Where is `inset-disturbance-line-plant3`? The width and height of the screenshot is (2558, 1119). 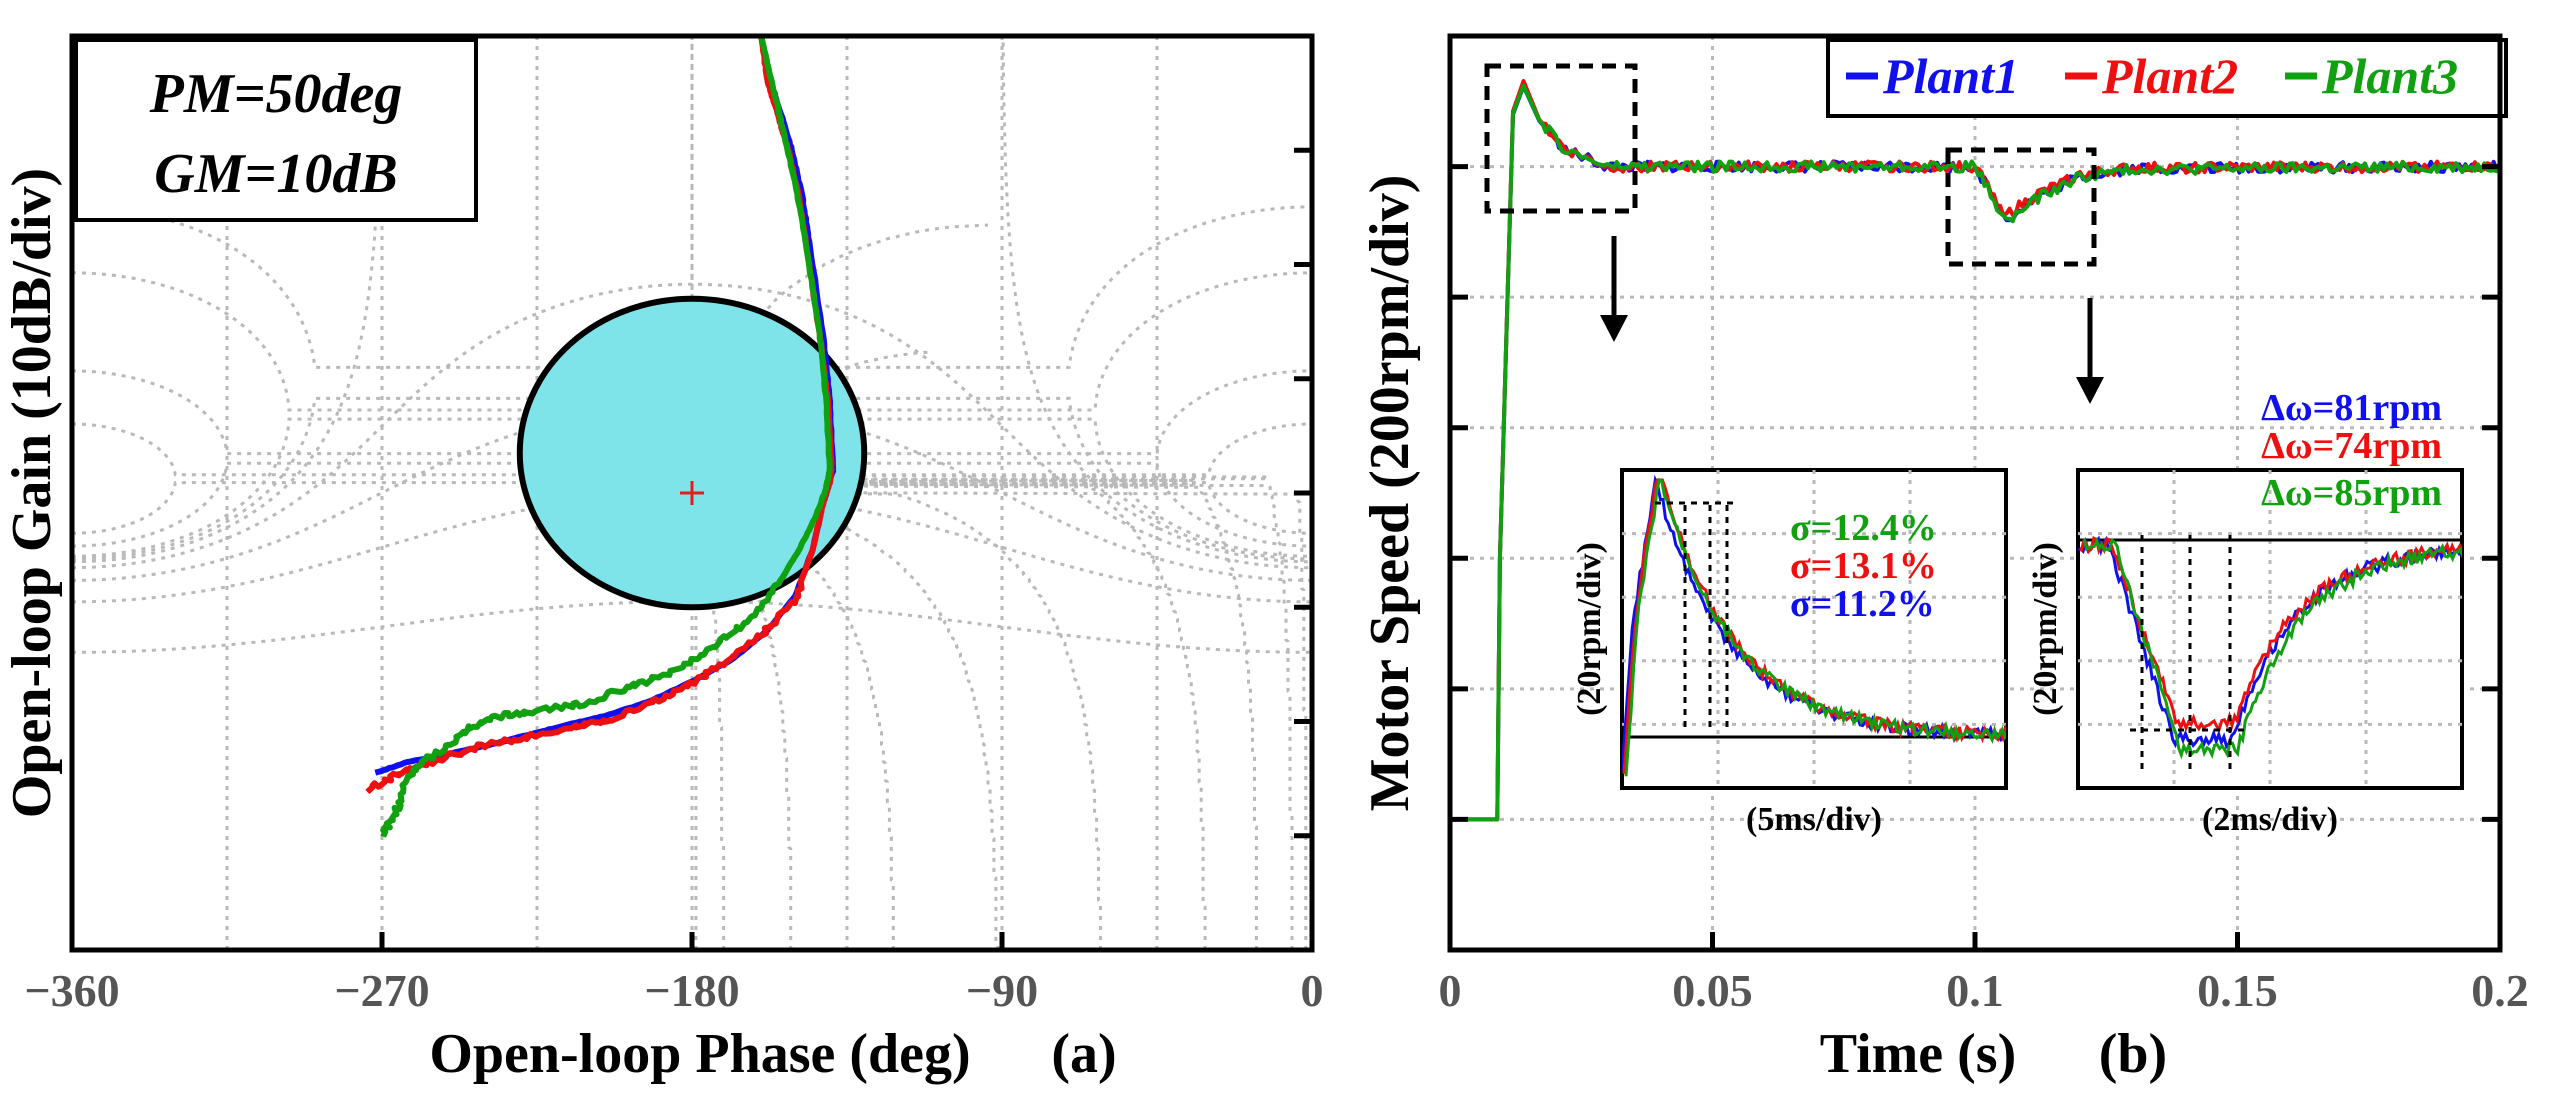
inset-disturbance-line-plant3 is located at coordinates (2272, 648).